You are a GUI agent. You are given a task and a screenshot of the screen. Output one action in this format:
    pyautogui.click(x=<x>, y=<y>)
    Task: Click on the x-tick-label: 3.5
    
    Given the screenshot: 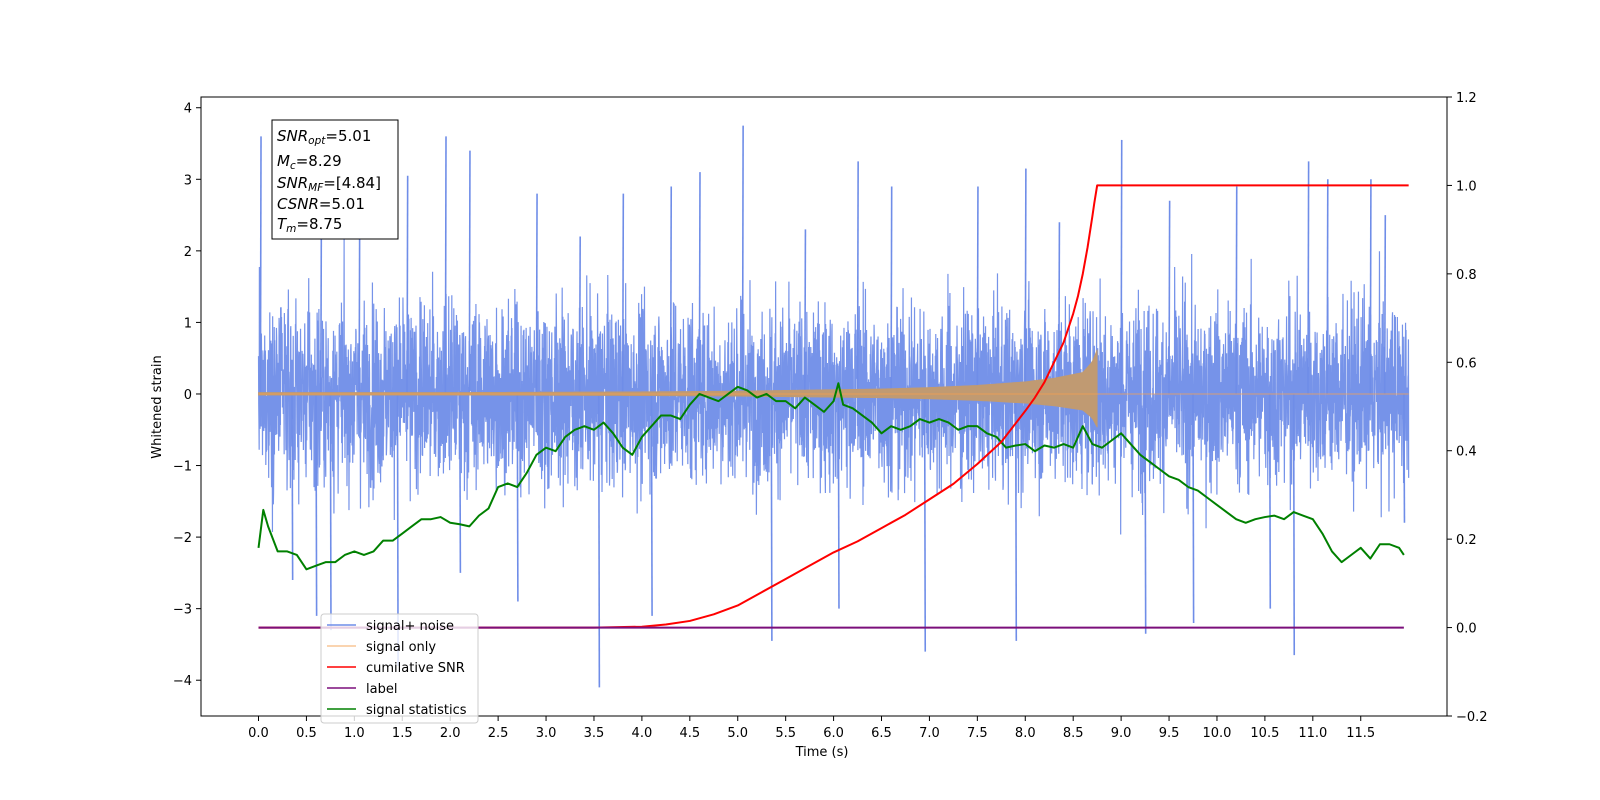 What is the action you would take?
    pyautogui.click(x=594, y=733)
    